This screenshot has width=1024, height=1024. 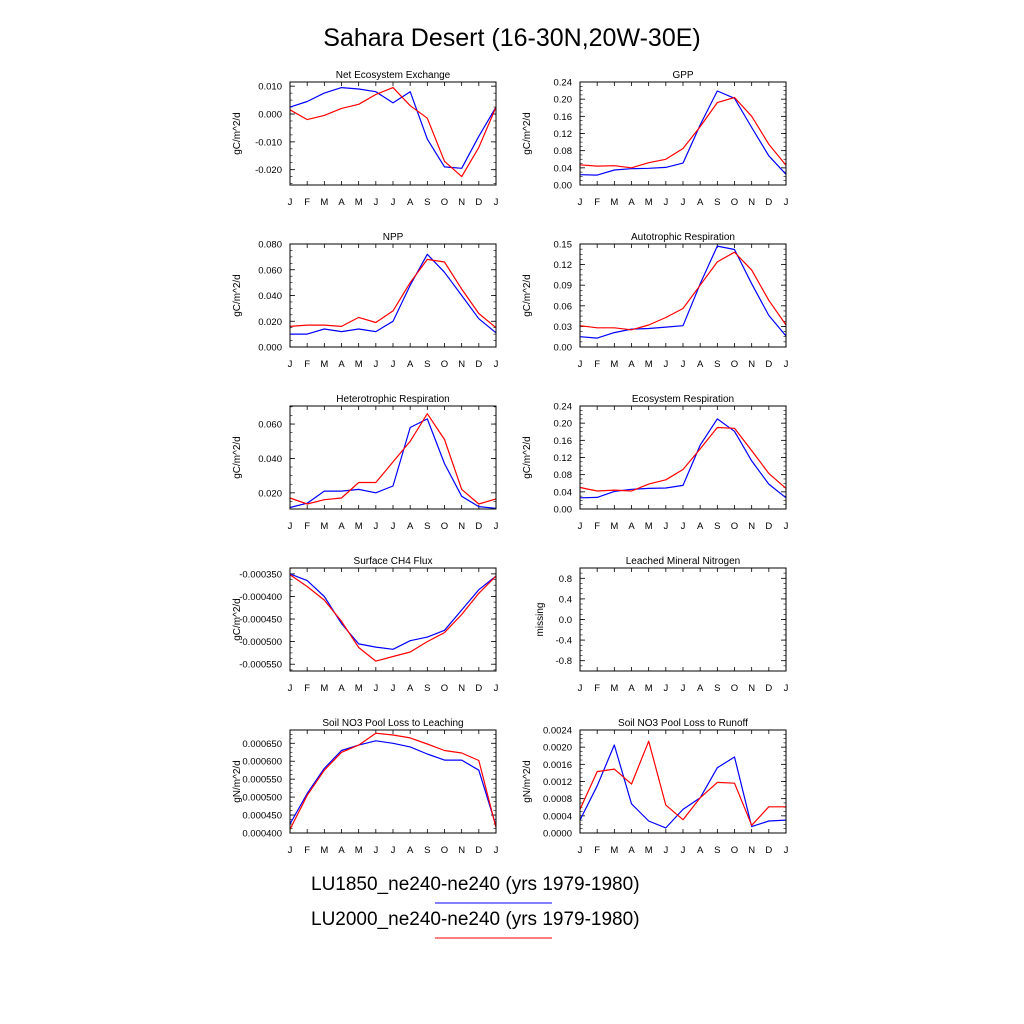 I want to click on panel-title: Leached Mineral Nitrogen, so click(x=683, y=561).